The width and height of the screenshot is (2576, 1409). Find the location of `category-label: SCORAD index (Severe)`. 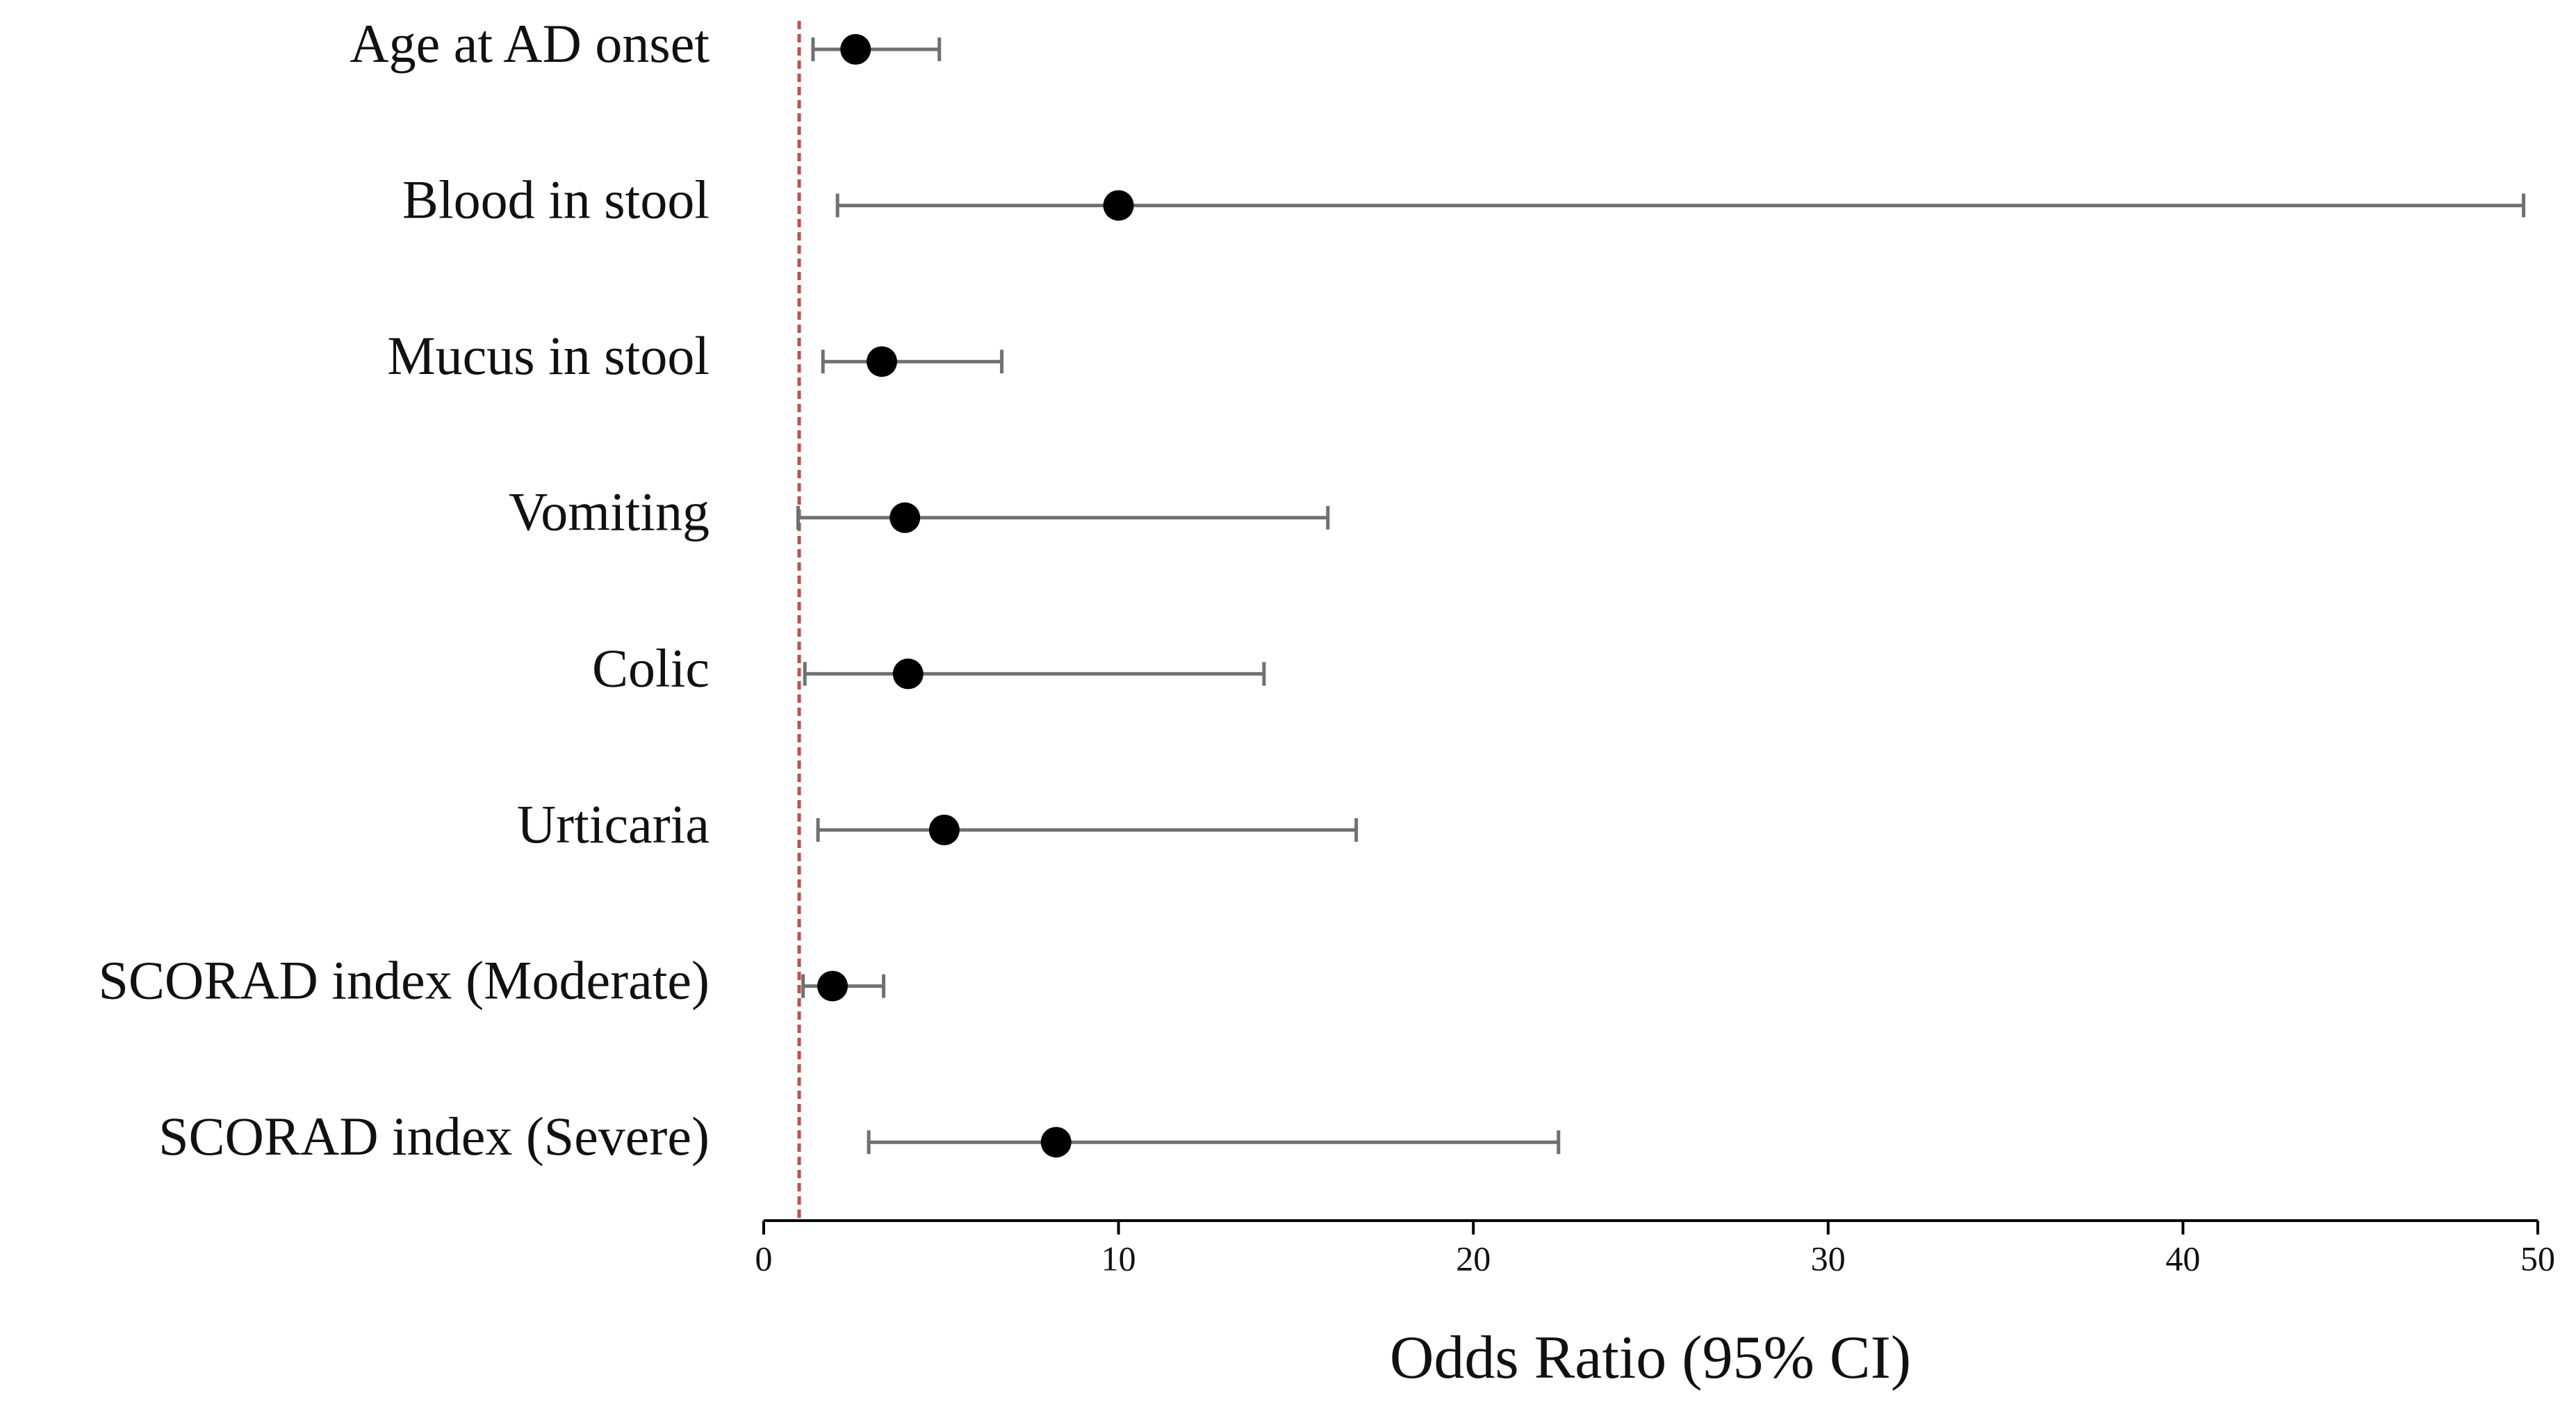

category-label: SCORAD index (Severe) is located at coordinates (433, 1136).